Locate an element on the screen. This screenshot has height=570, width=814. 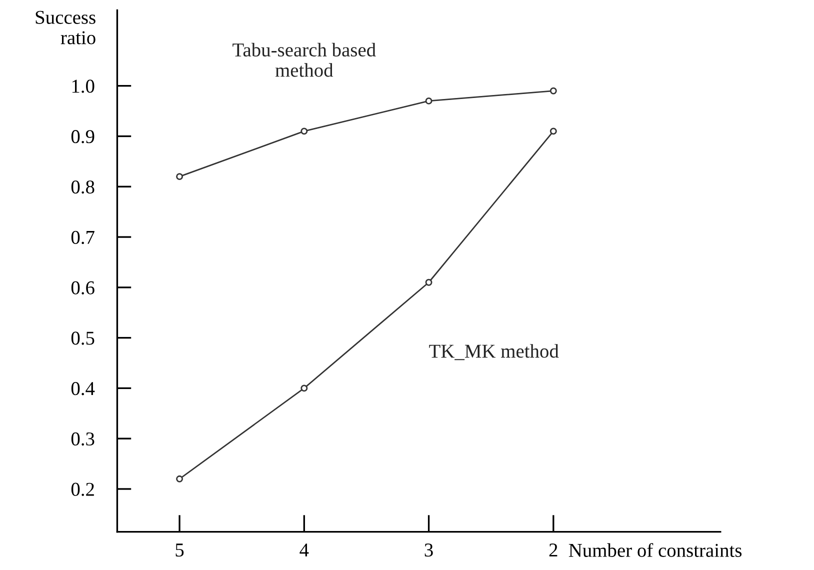
y-tick-label: 1.0 is located at coordinates (83, 86).